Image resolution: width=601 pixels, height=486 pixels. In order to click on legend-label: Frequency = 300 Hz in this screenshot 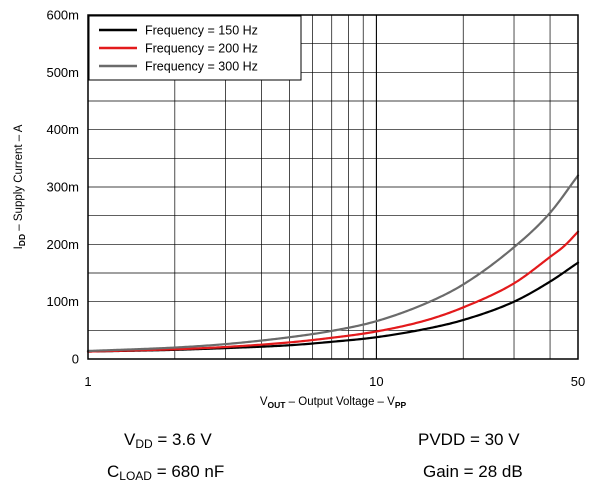, I will do `click(201, 67)`.